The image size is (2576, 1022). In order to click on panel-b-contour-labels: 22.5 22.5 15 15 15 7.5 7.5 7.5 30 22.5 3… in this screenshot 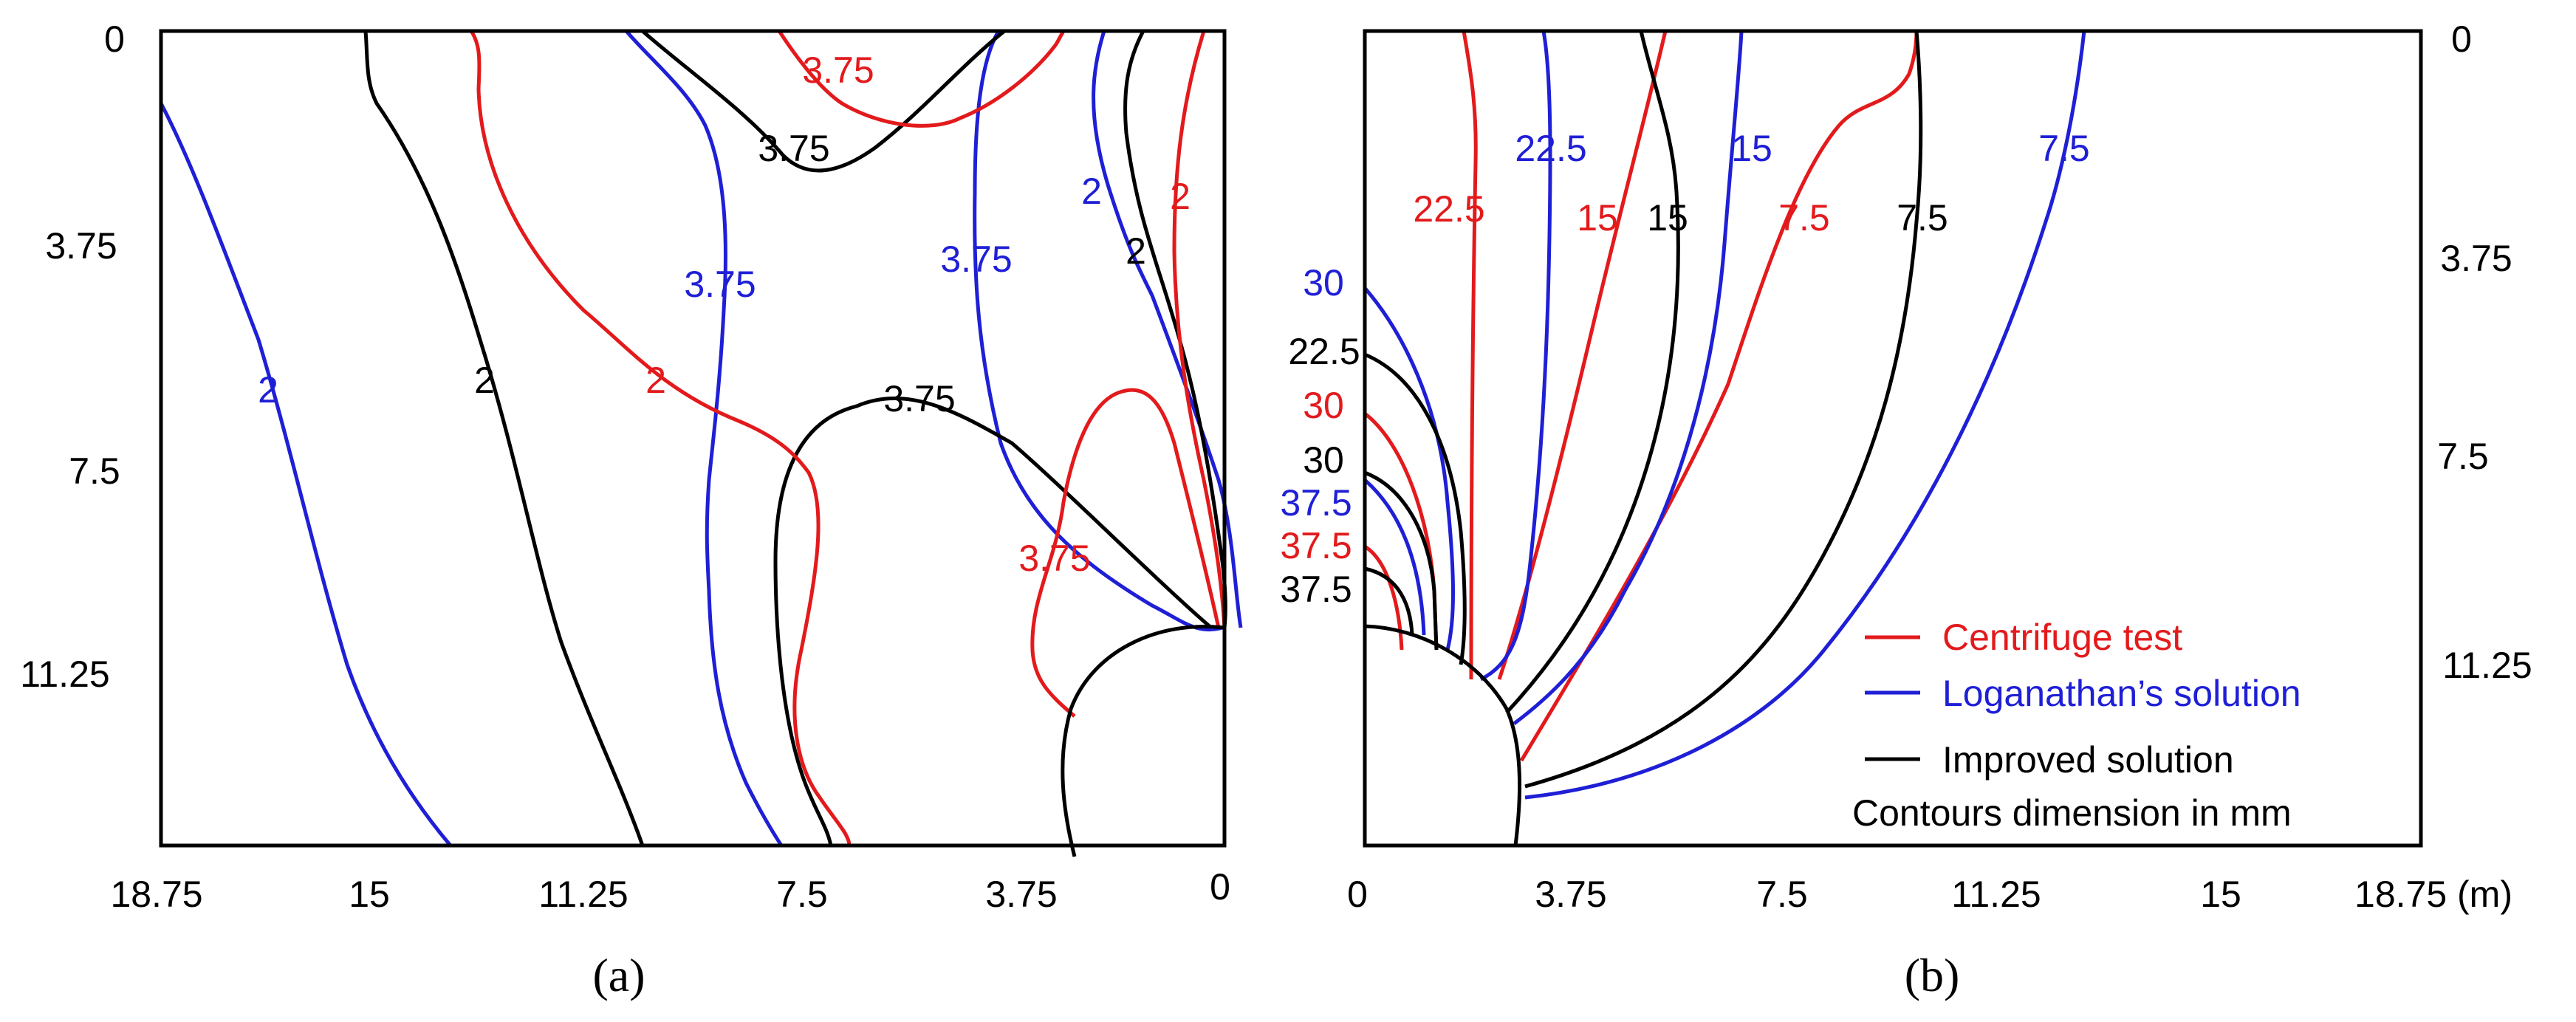, I will do `click(1684, 369)`.